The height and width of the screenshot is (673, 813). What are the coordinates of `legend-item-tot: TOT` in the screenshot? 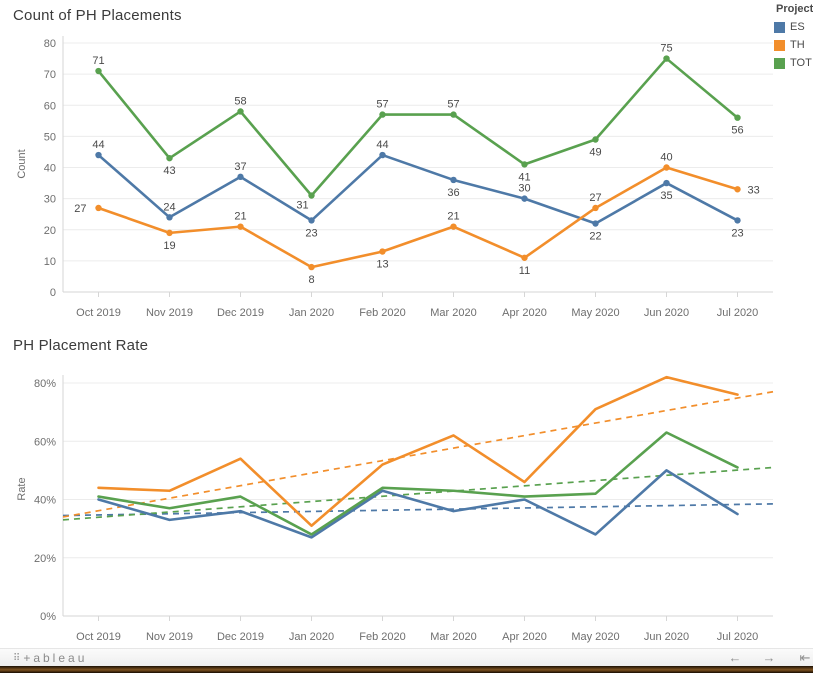 It's located at (793, 63).